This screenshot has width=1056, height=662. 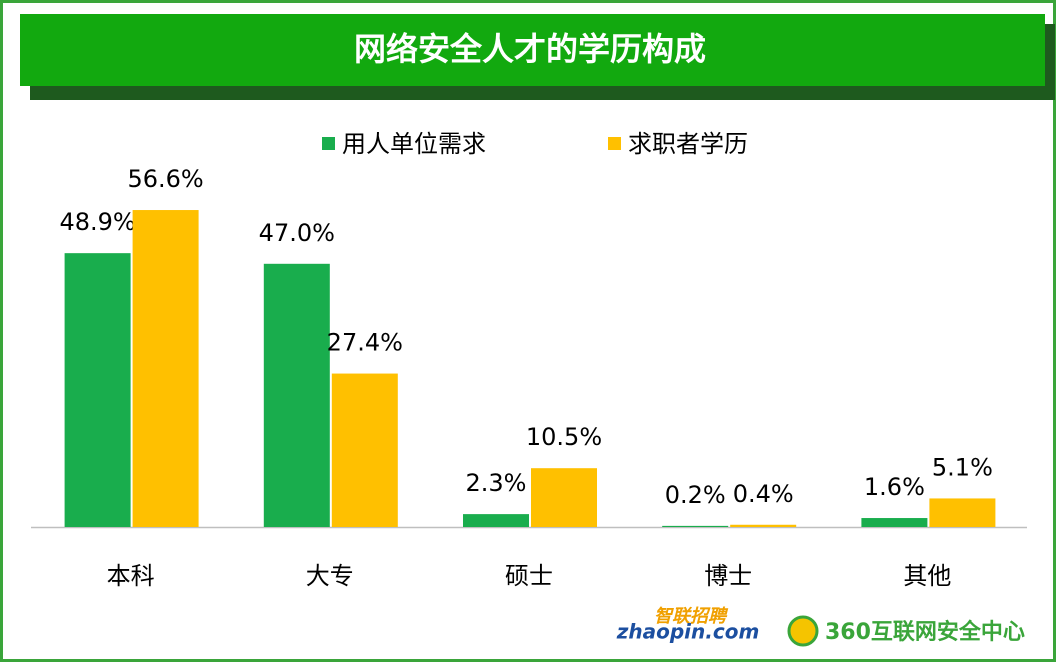 I want to click on data-label: 2.3%, so click(x=496, y=483).